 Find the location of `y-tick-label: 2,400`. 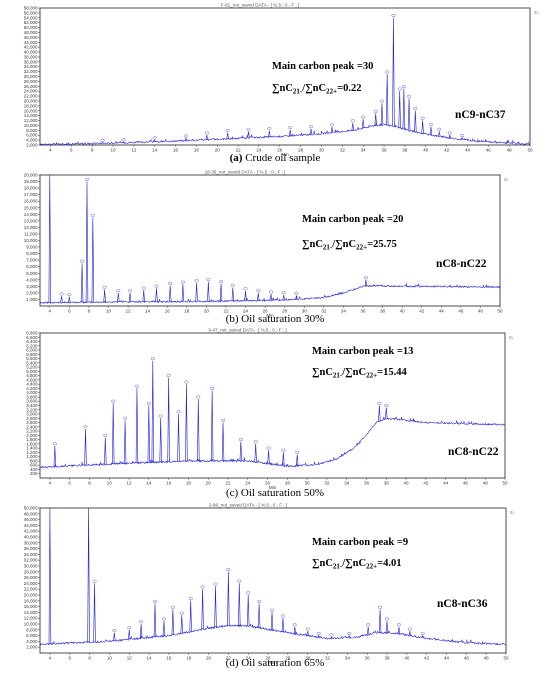

y-tick-label: 2,400 is located at coordinates (32, 426).